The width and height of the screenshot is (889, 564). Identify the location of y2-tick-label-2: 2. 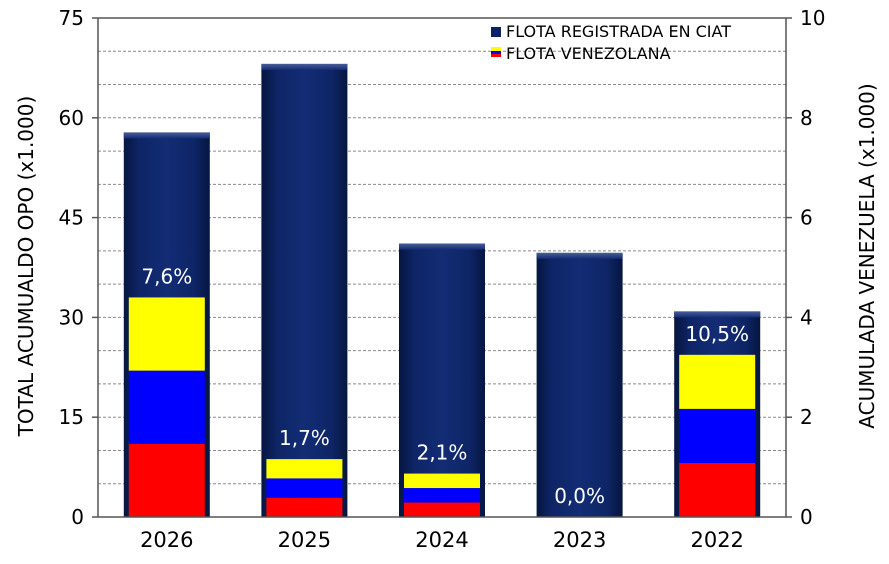
(806, 417).